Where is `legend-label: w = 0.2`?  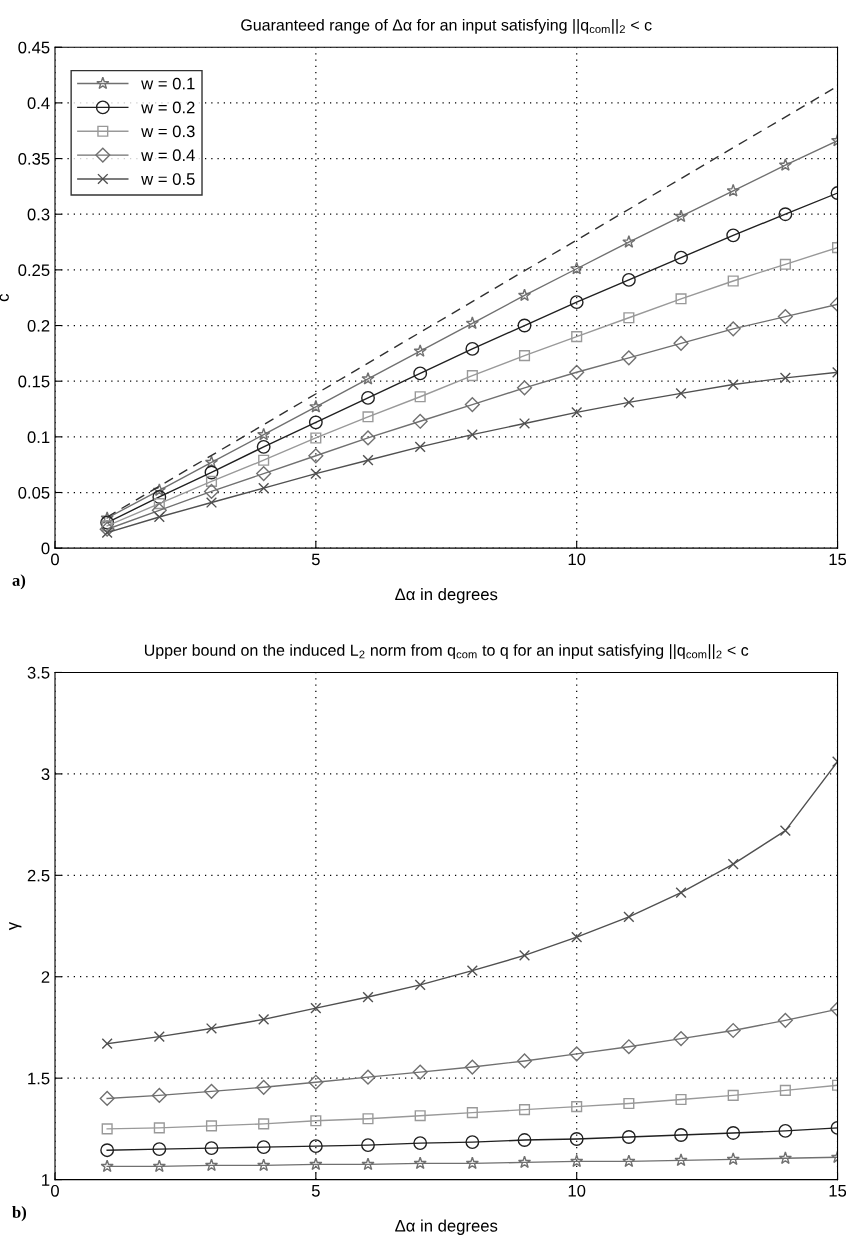
legend-label: w = 0.2 is located at coordinates (168, 107).